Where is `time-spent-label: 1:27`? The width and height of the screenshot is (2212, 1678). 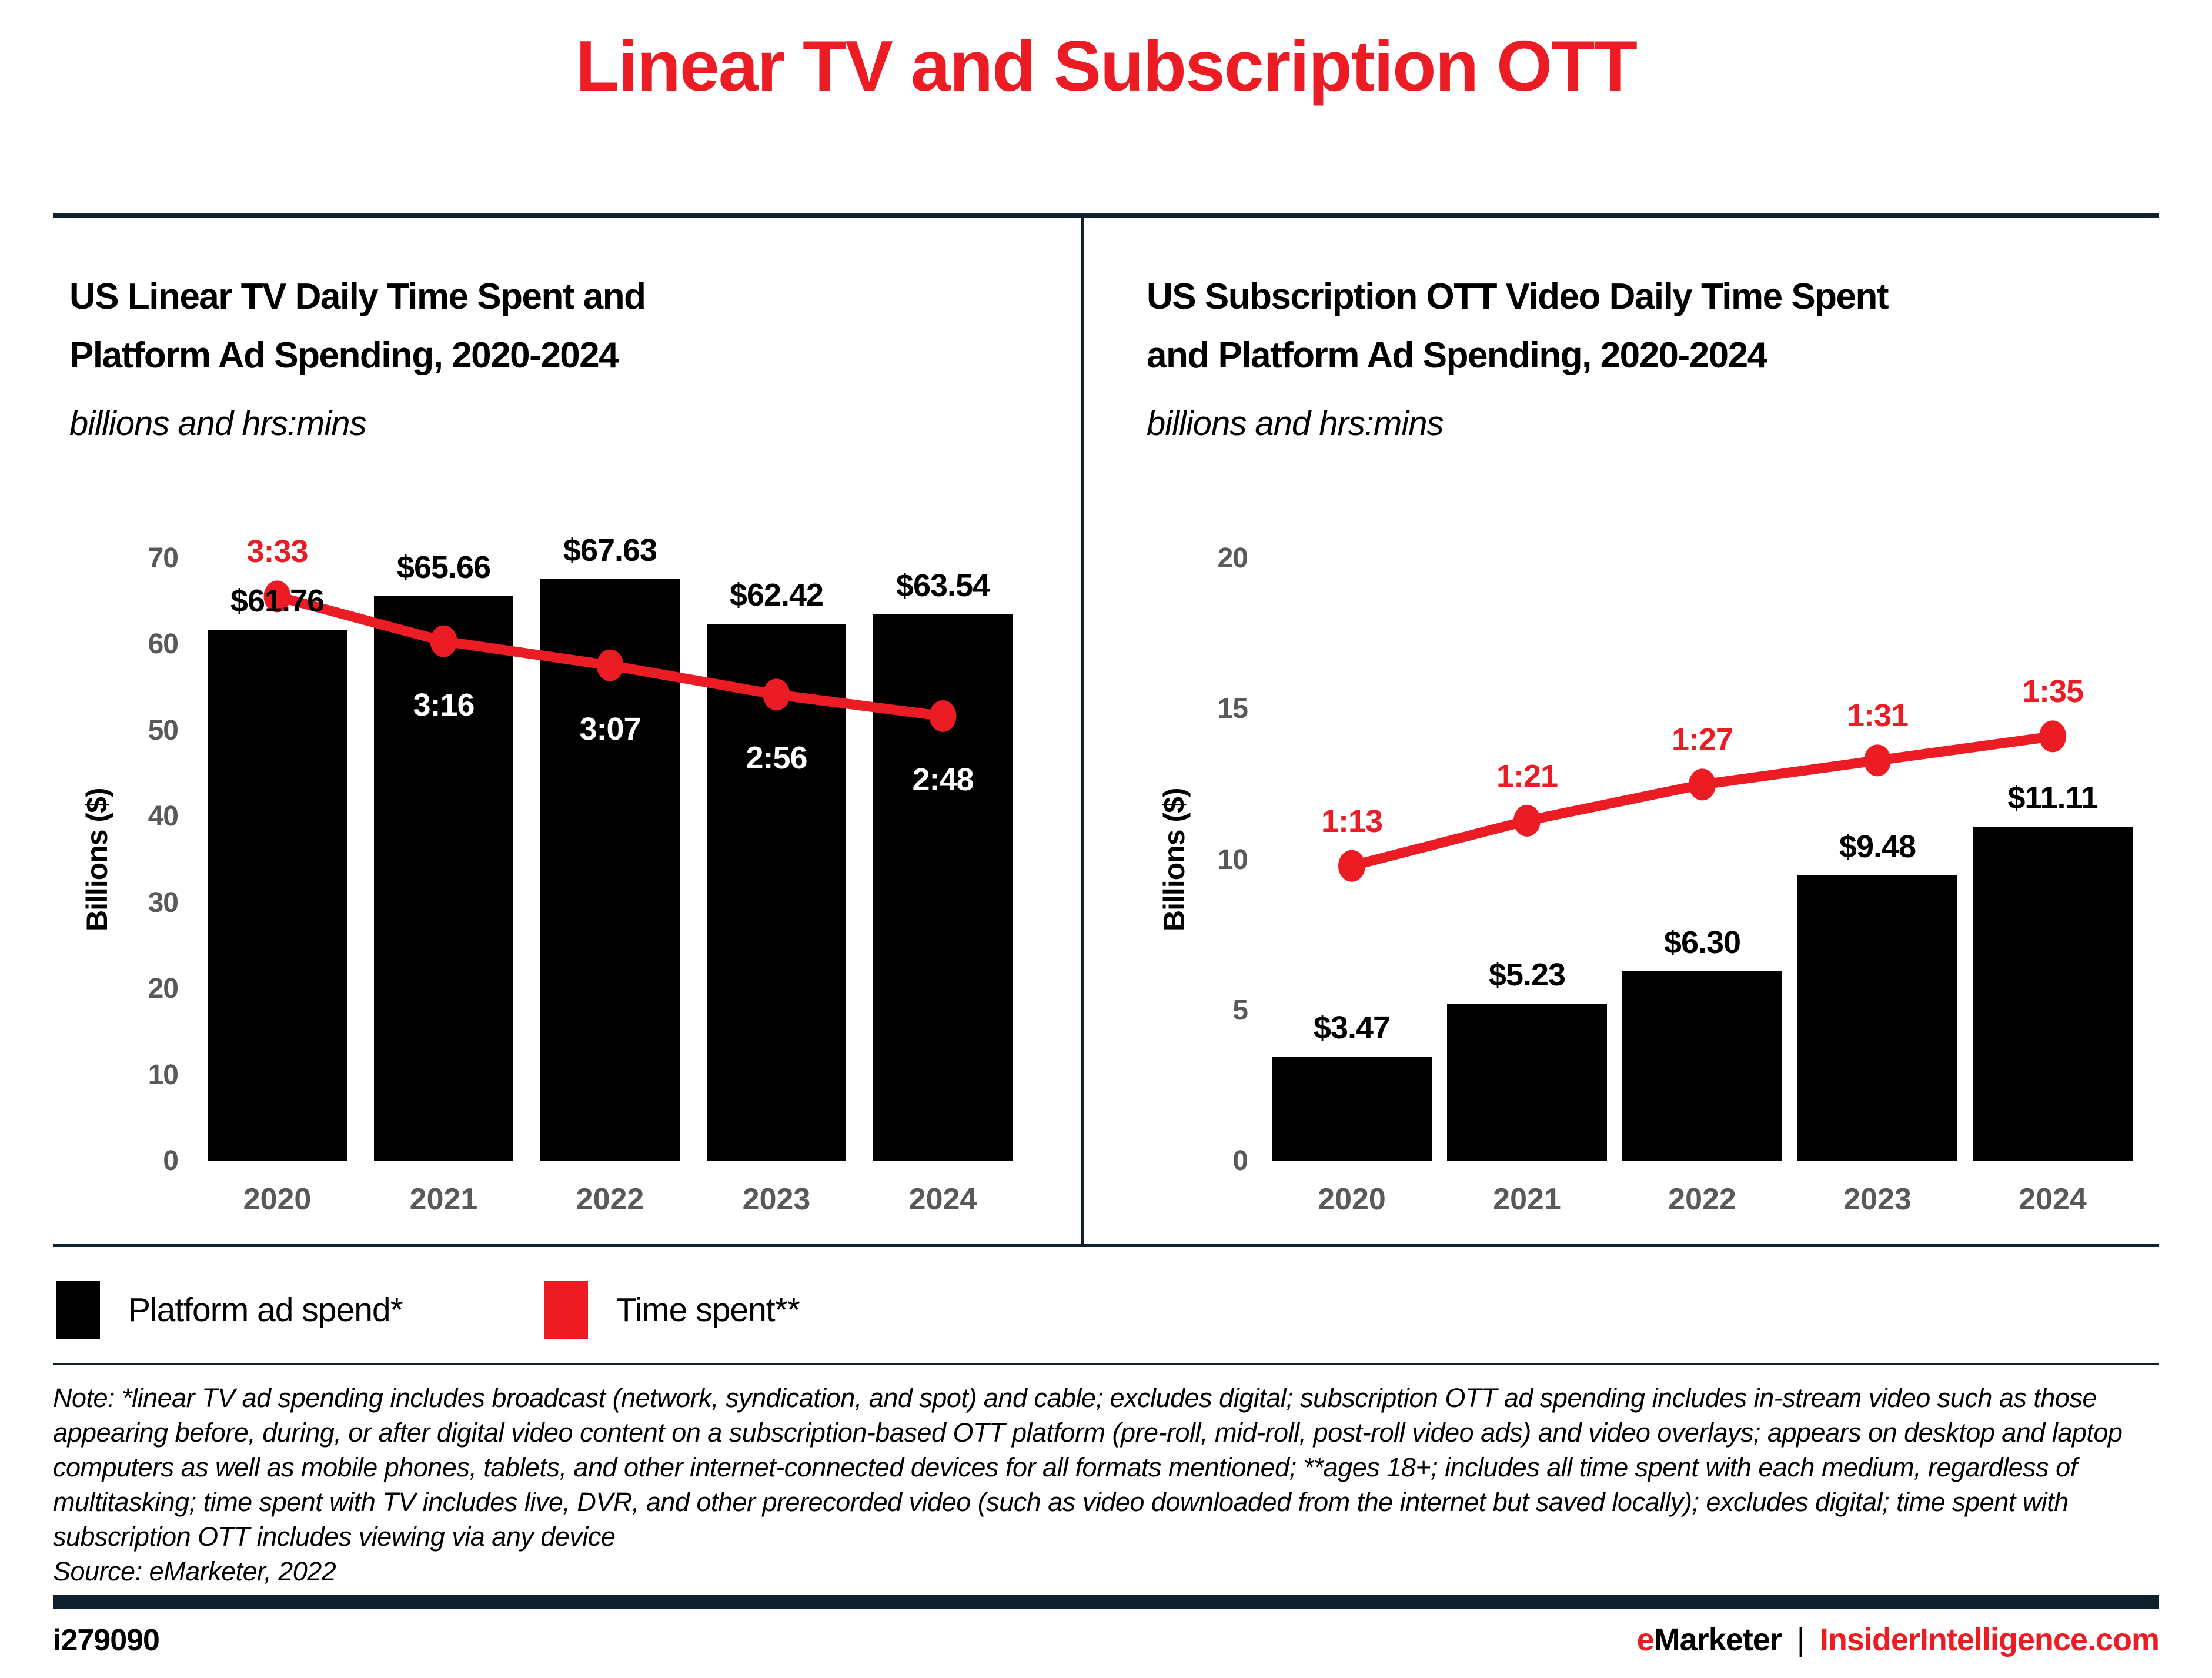
time-spent-label: 1:27 is located at coordinates (1702, 740).